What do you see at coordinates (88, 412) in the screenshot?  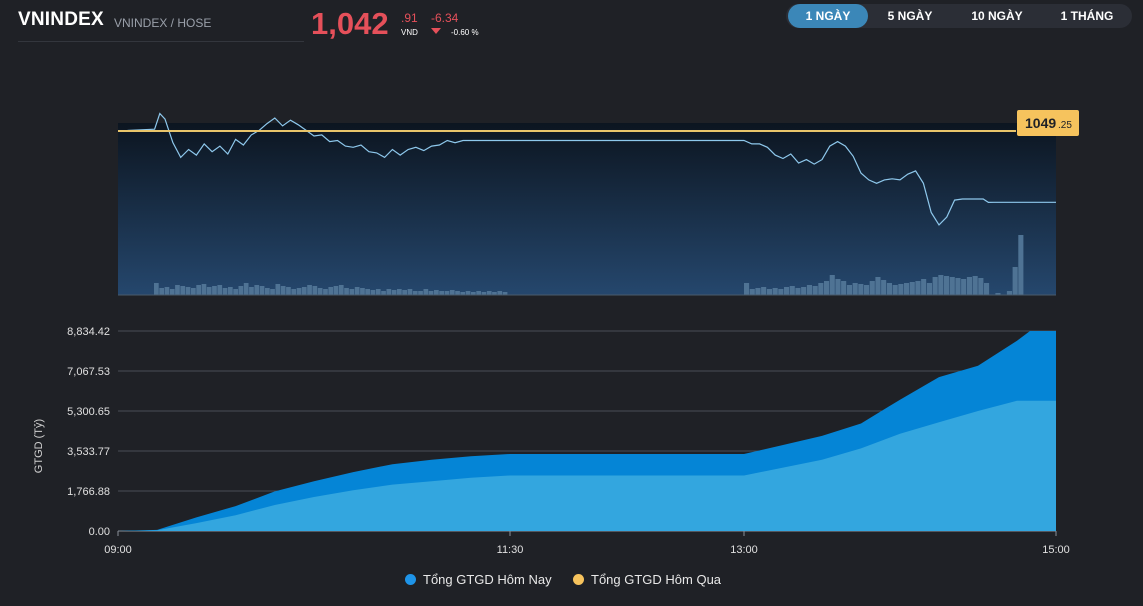 I see `gtgd-y-tick-label: 5,300.65` at bounding box center [88, 412].